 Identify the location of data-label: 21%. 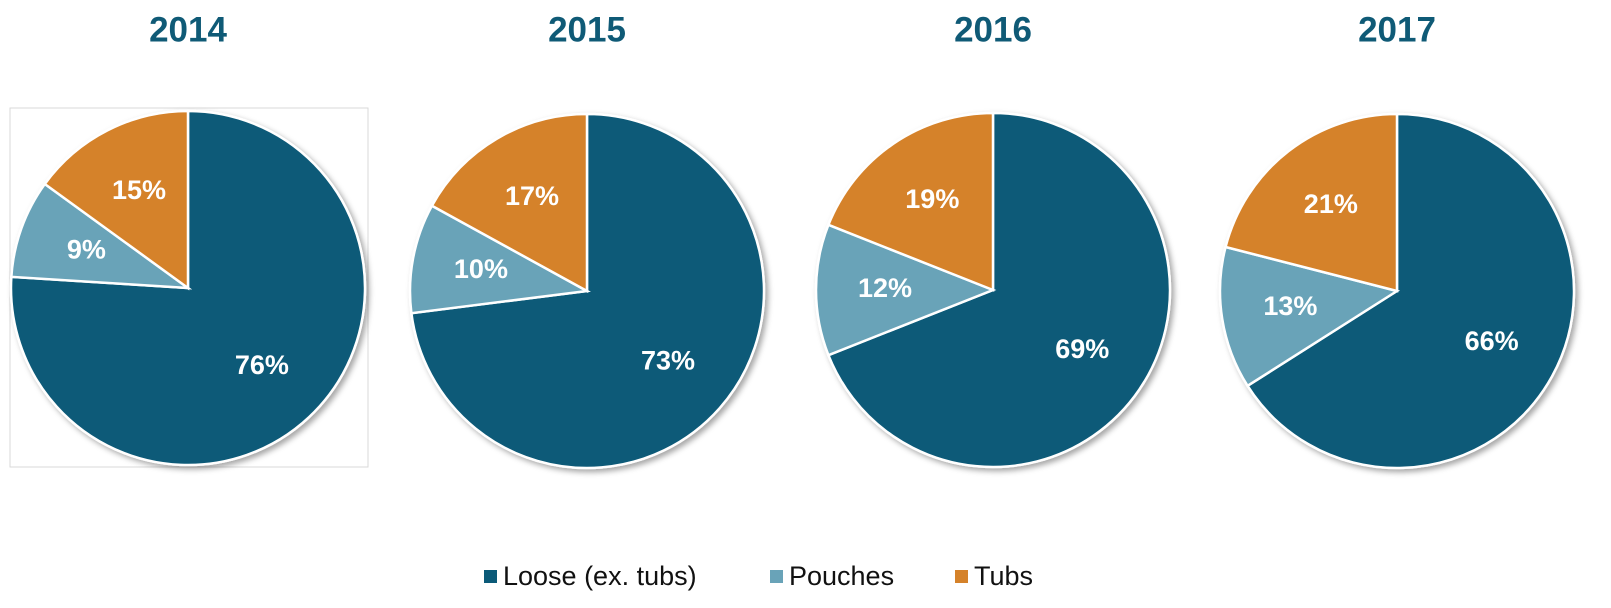
(1331, 204).